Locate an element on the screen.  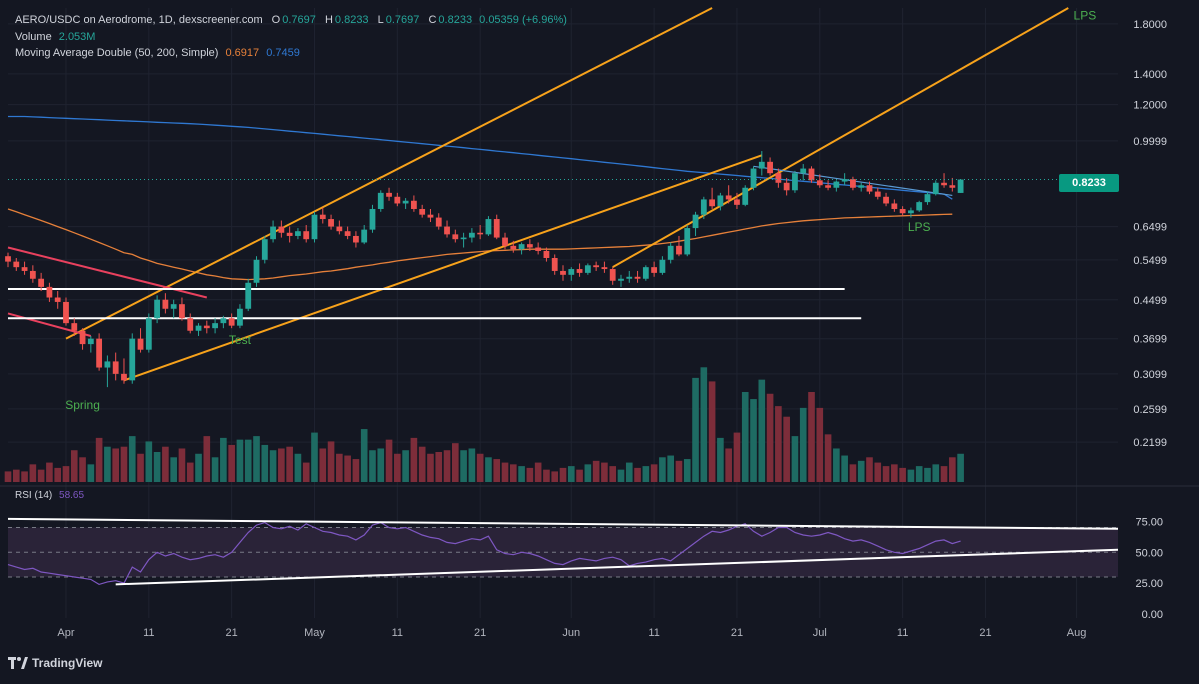
open-label: O is located at coordinates (276, 20).